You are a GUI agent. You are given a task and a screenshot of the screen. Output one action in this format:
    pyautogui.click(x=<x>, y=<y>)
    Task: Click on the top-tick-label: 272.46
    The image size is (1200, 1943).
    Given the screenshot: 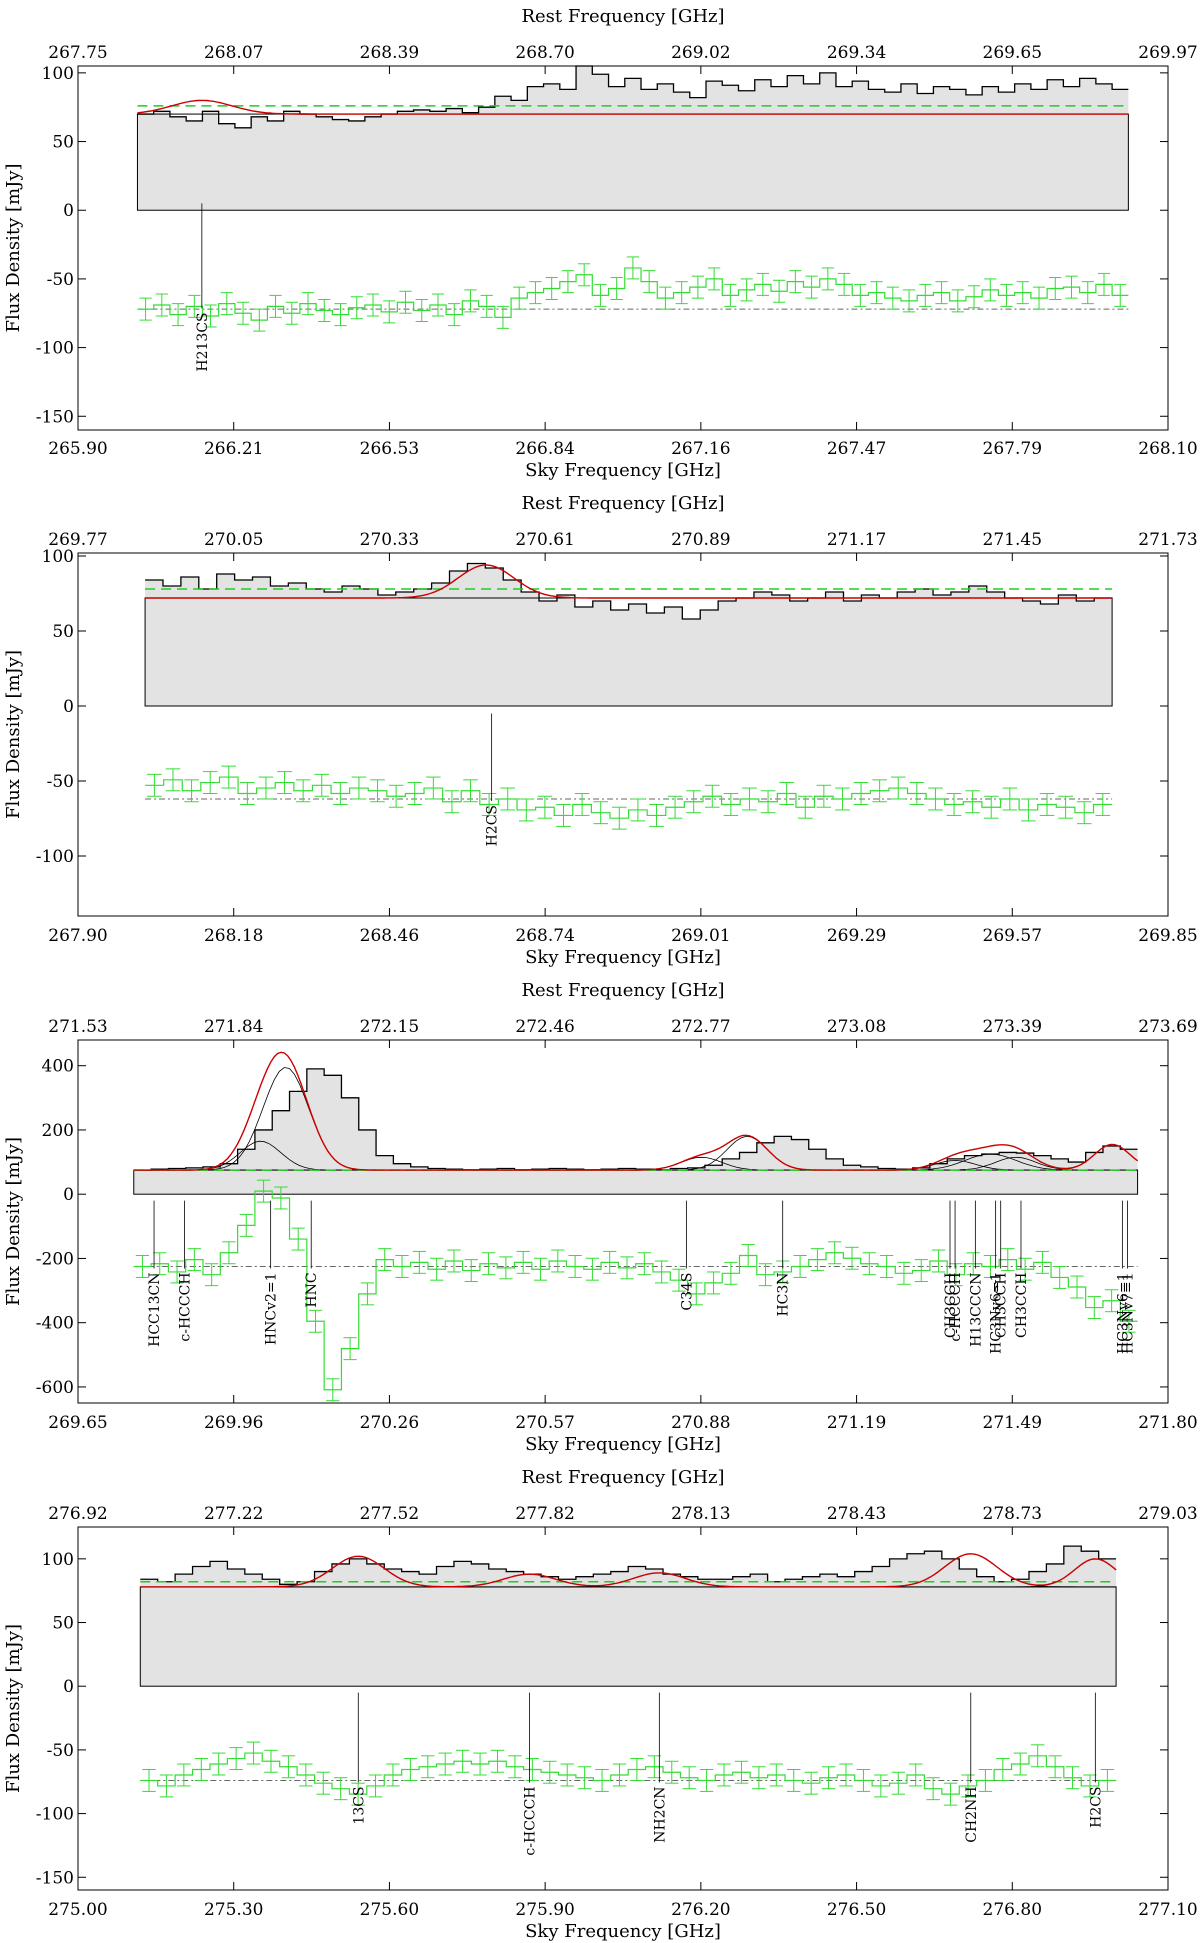 What is the action you would take?
    pyautogui.click(x=544, y=1027)
    